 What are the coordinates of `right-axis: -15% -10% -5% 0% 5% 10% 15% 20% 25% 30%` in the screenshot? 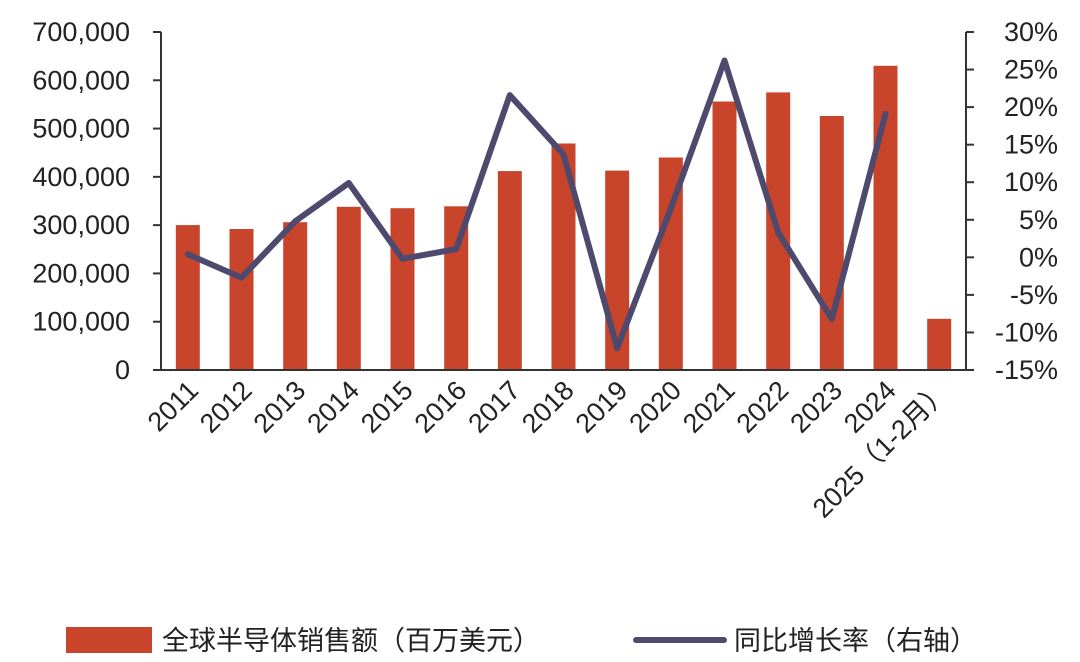 It's located at (1012, 201).